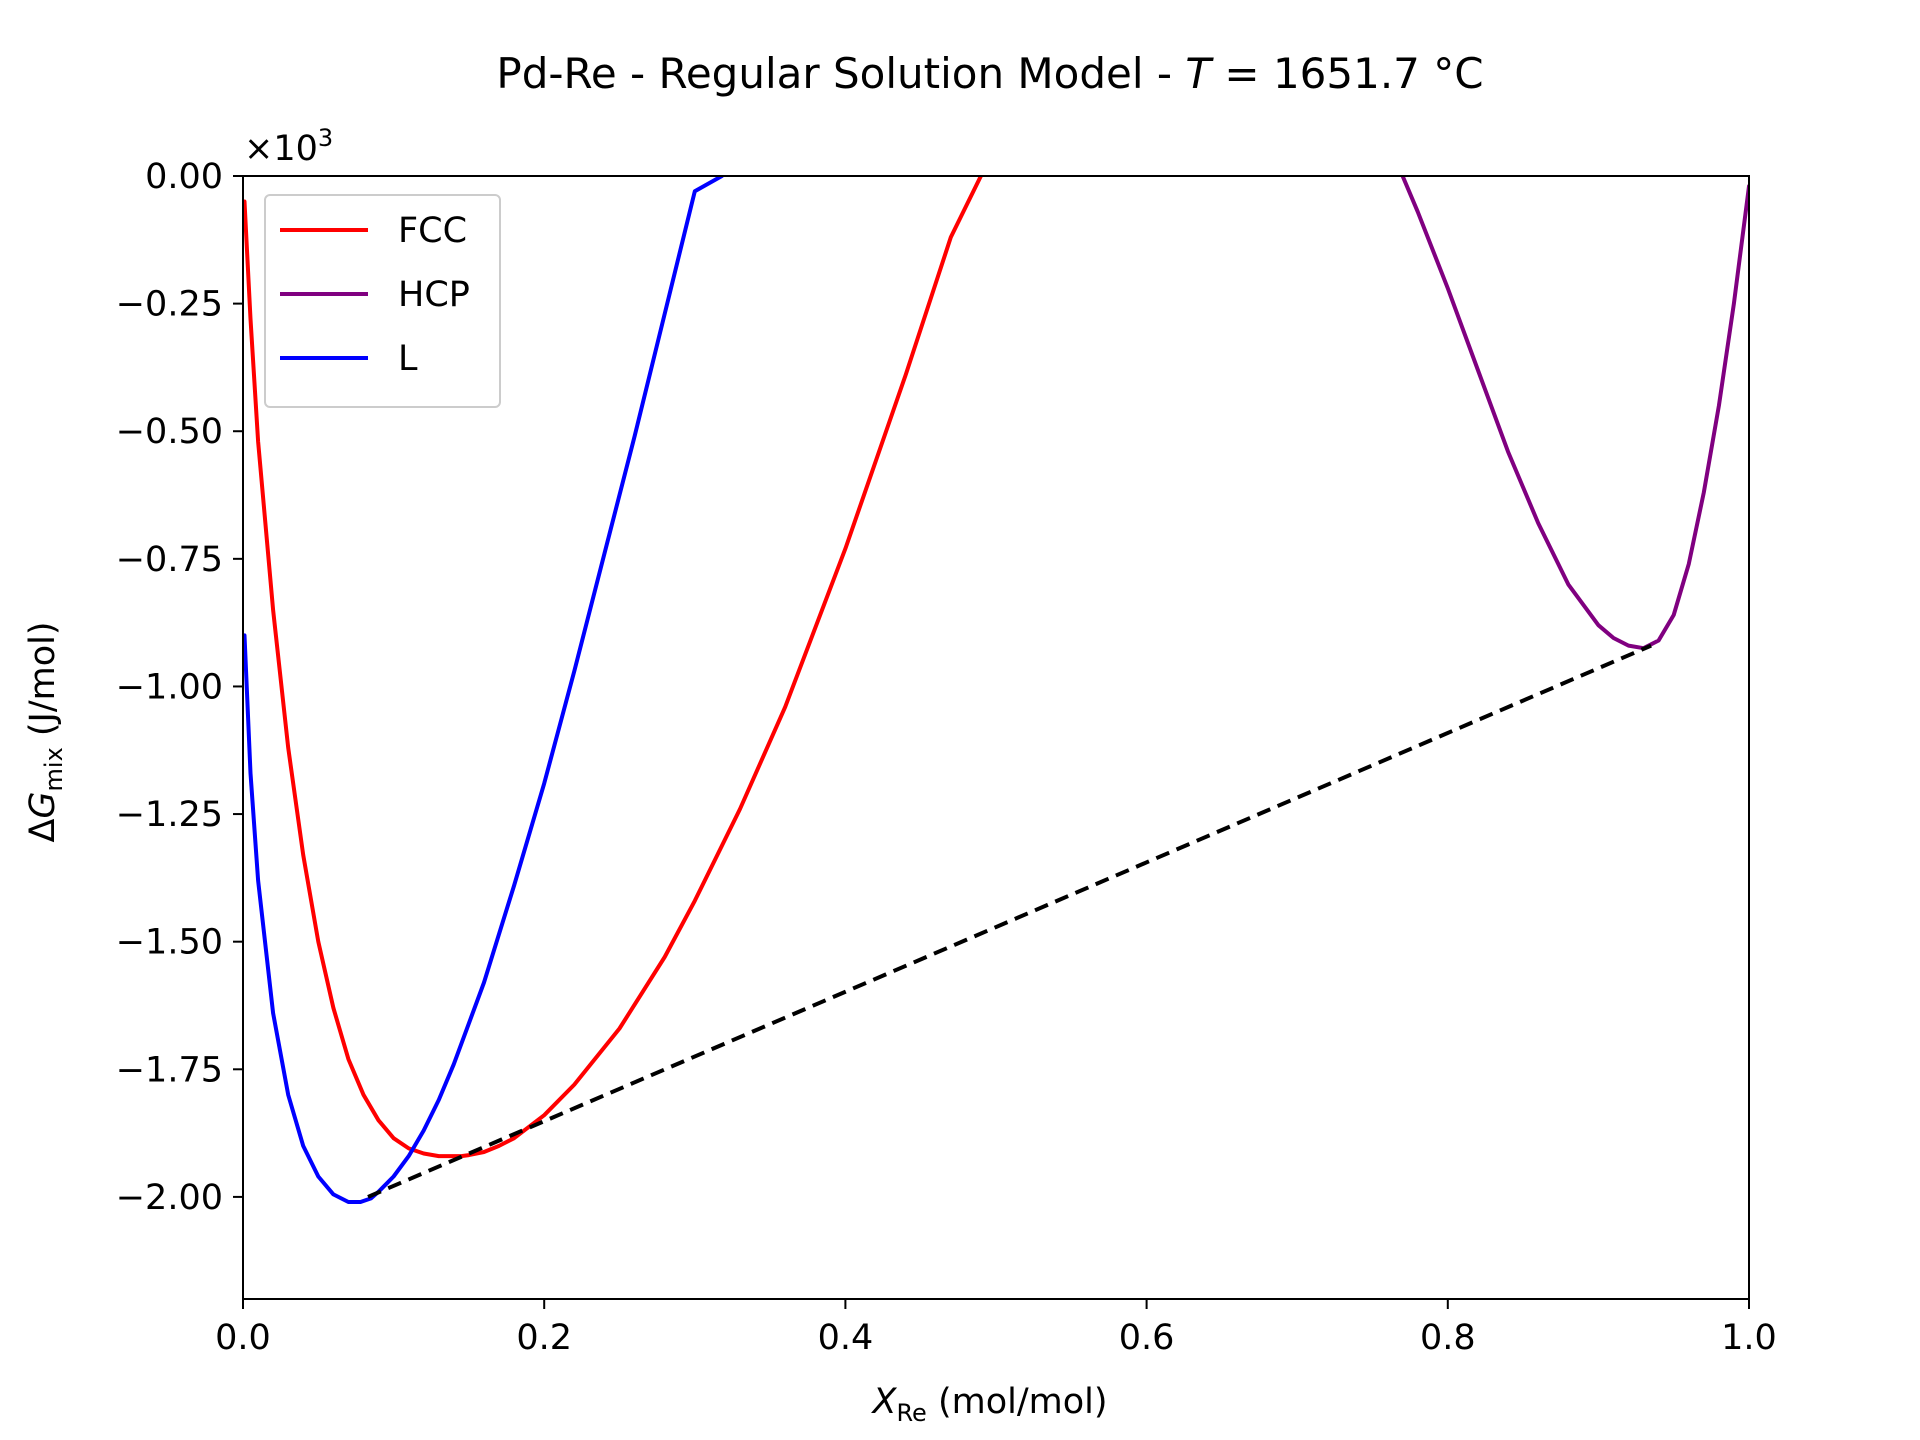 This screenshot has height=1440, width=1920. Describe the element at coordinates (169, 1070) in the screenshot. I see `y-tick-label: −1.75` at that location.